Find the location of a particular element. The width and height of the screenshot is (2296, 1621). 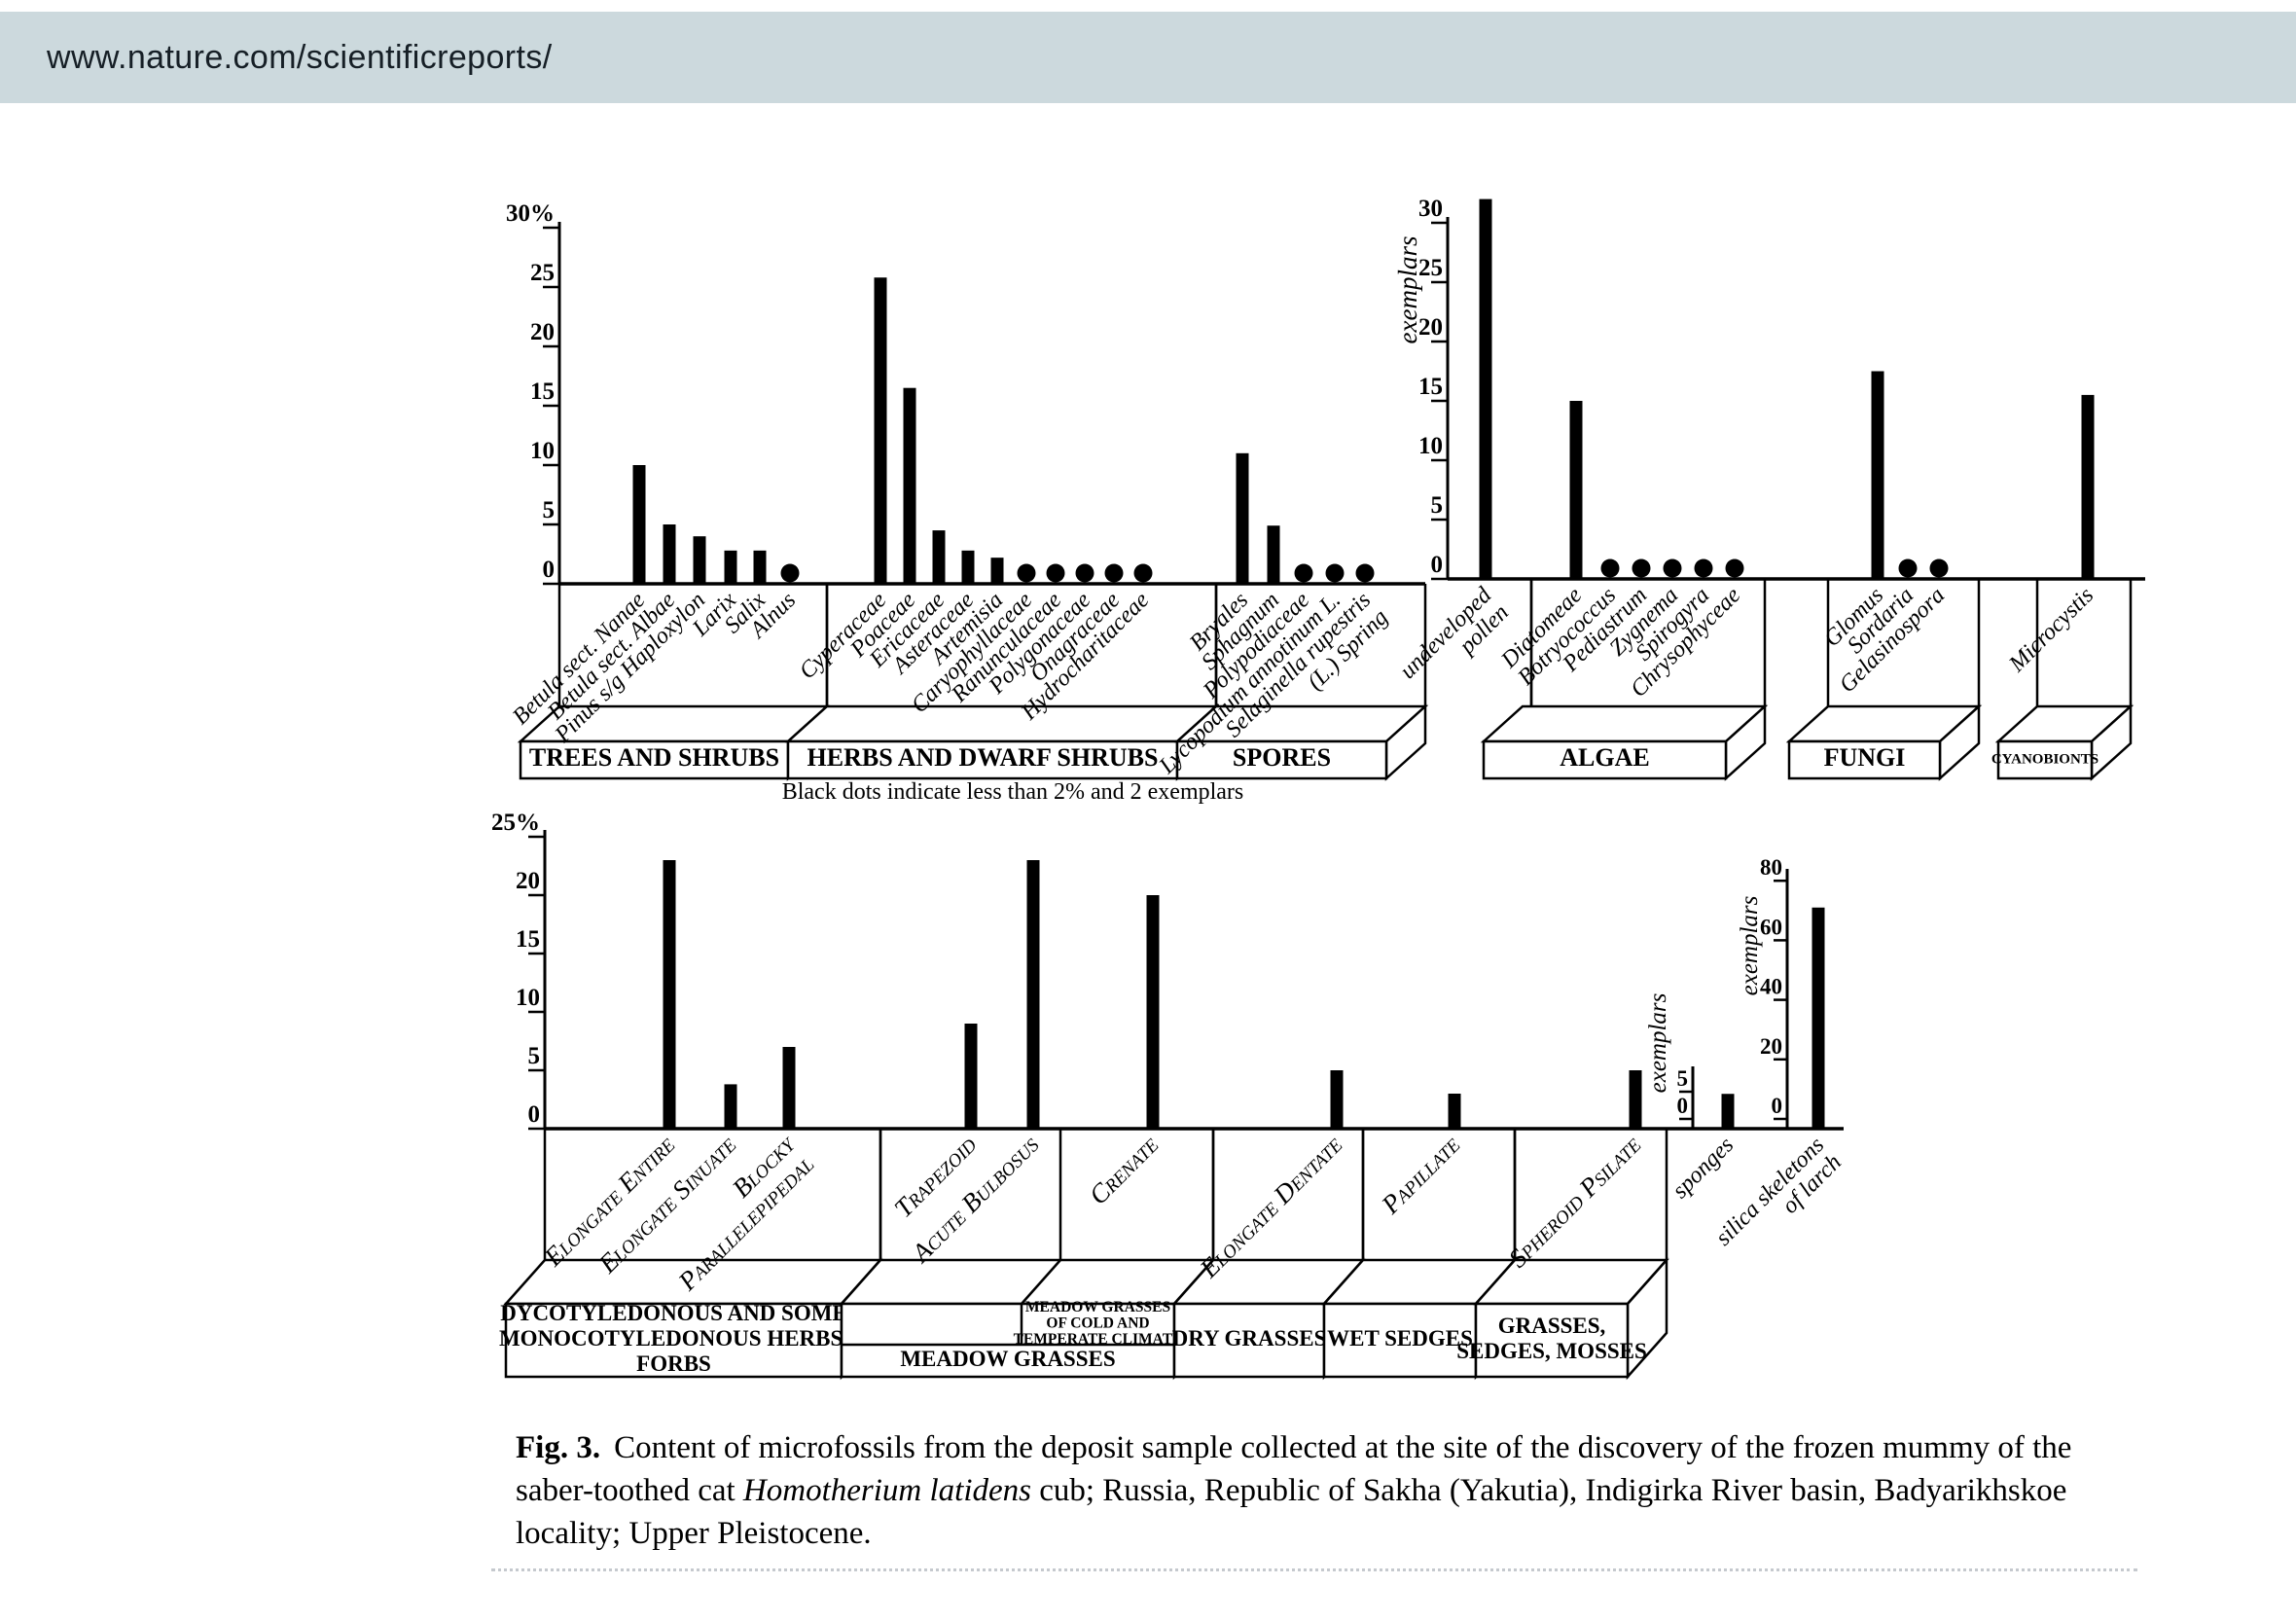

category-label: Papillate is located at coordinates (1420, 1175).